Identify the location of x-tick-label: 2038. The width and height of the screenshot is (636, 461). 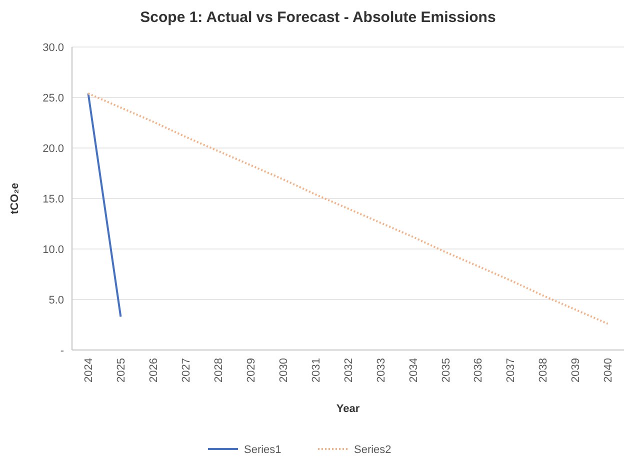
(544, 370).